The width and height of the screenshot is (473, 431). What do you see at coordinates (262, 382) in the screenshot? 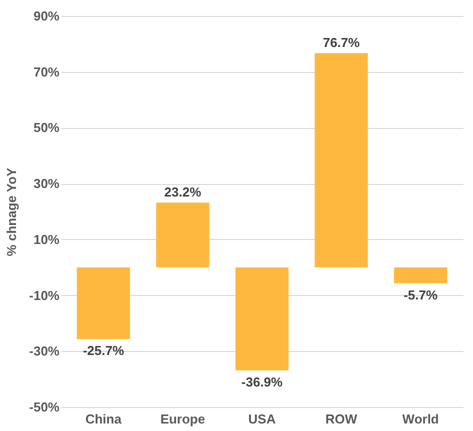
I see `data-label: -36.9%` at bounding box center [262, 382].